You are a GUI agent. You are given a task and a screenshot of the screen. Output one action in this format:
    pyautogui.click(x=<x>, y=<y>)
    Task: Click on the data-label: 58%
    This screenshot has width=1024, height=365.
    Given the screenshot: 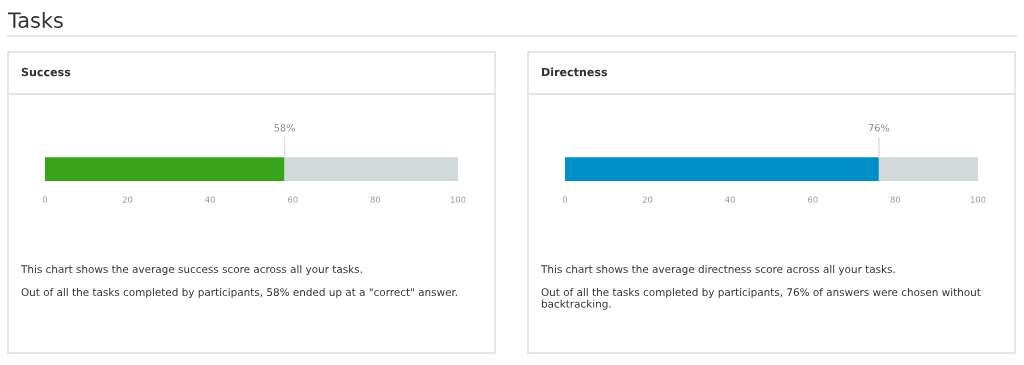 What is the action you would take?
    pyautogui.click(x=284, y=128)
    